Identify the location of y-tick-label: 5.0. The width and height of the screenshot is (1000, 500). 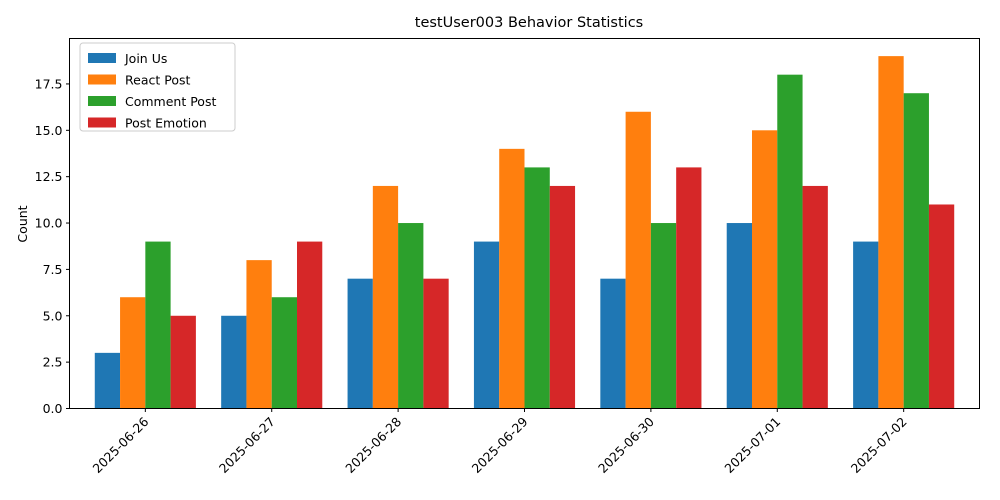
(53, 315).